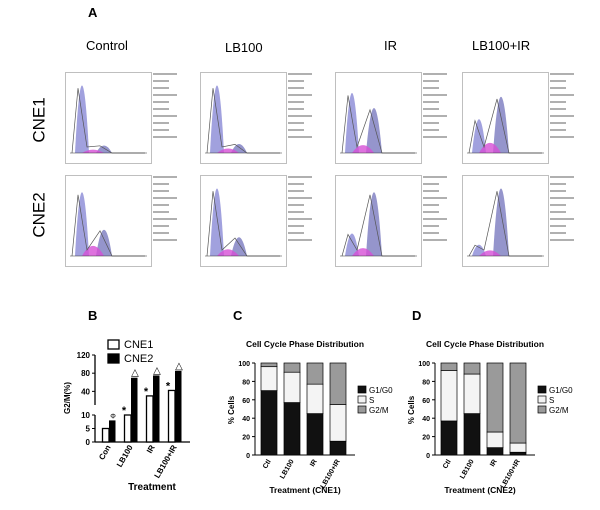 The image size is (600, 510). What do you see at coordinates (39, 215) in the screenshot?
I see `row-title-cne2: CNE2` at bounding box center [39, 215].